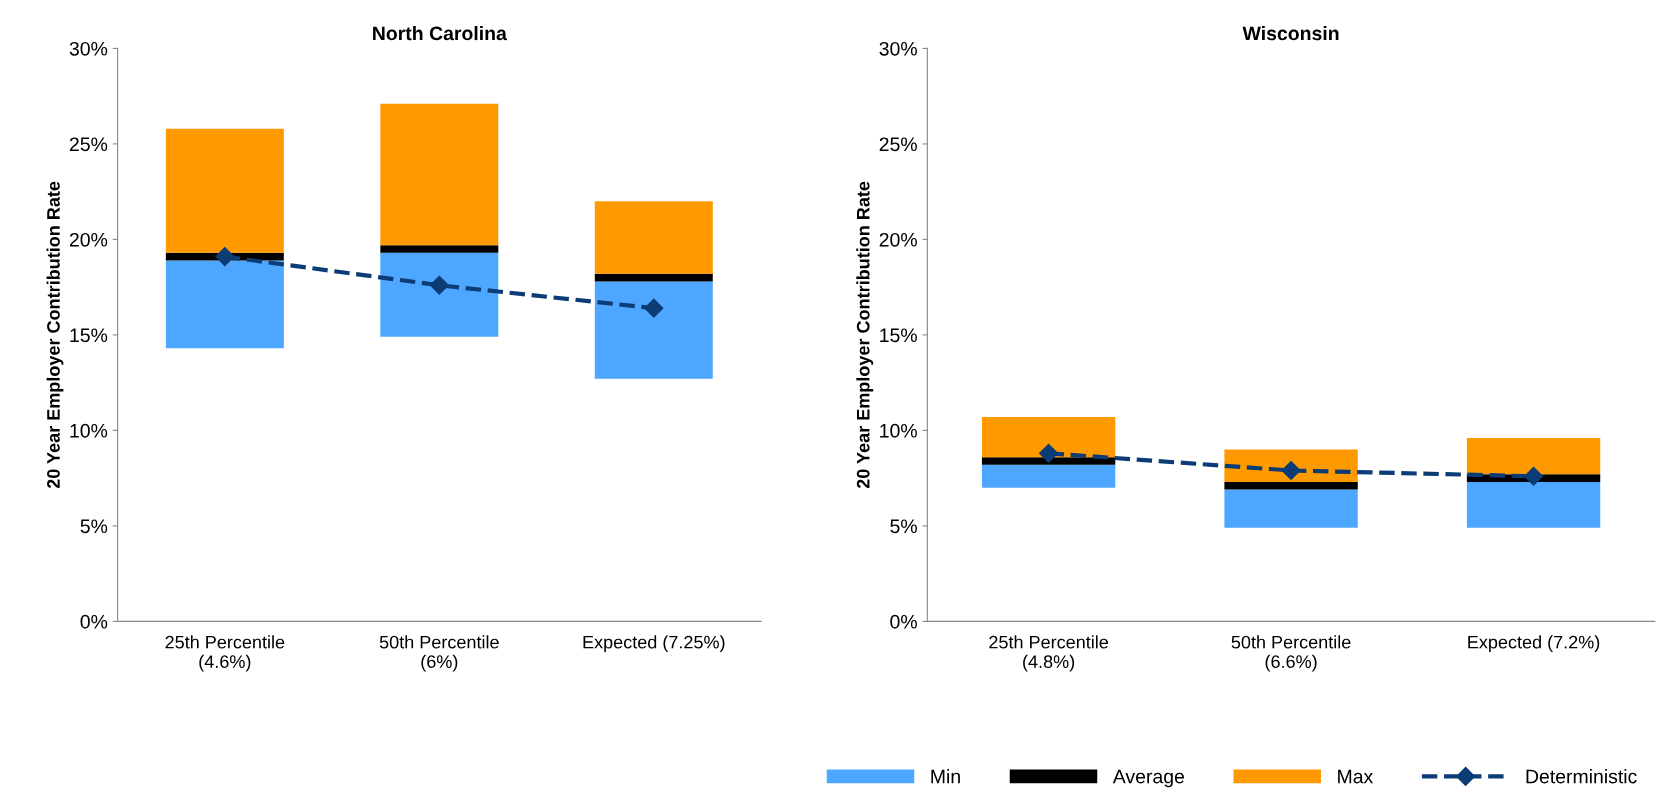  I want to click on chart-title: Wisconsin, so click(1290, 33).